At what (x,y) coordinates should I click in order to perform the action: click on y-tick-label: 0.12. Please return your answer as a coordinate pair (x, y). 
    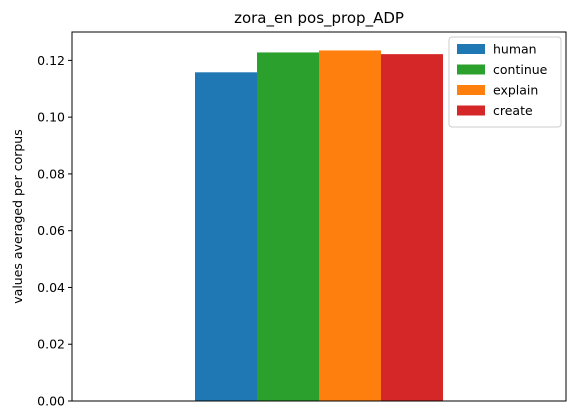
    Looking at the image, I should click on (51, 60).